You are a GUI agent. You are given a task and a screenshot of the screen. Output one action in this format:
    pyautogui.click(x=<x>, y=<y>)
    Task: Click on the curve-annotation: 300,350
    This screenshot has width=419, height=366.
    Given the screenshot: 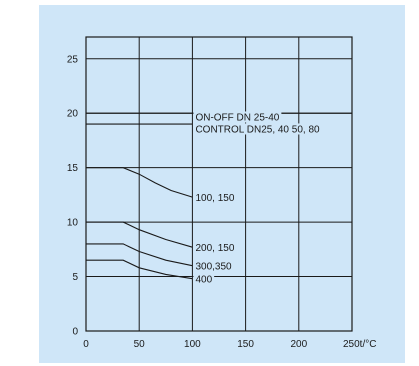 What is the action you would take?
    pyautogui.click(x=213, y=267)
    